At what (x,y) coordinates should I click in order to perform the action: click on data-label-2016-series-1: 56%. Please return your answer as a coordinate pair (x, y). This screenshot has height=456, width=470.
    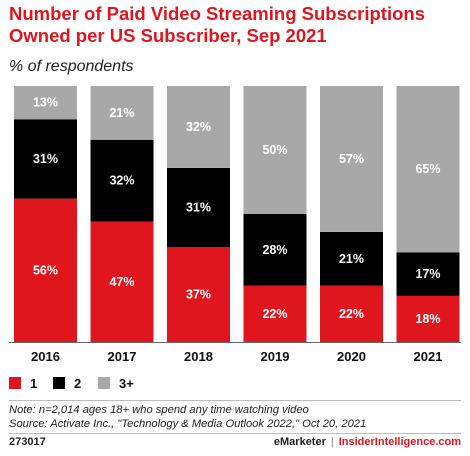
    Looking at the image, I should click on (45, 270).